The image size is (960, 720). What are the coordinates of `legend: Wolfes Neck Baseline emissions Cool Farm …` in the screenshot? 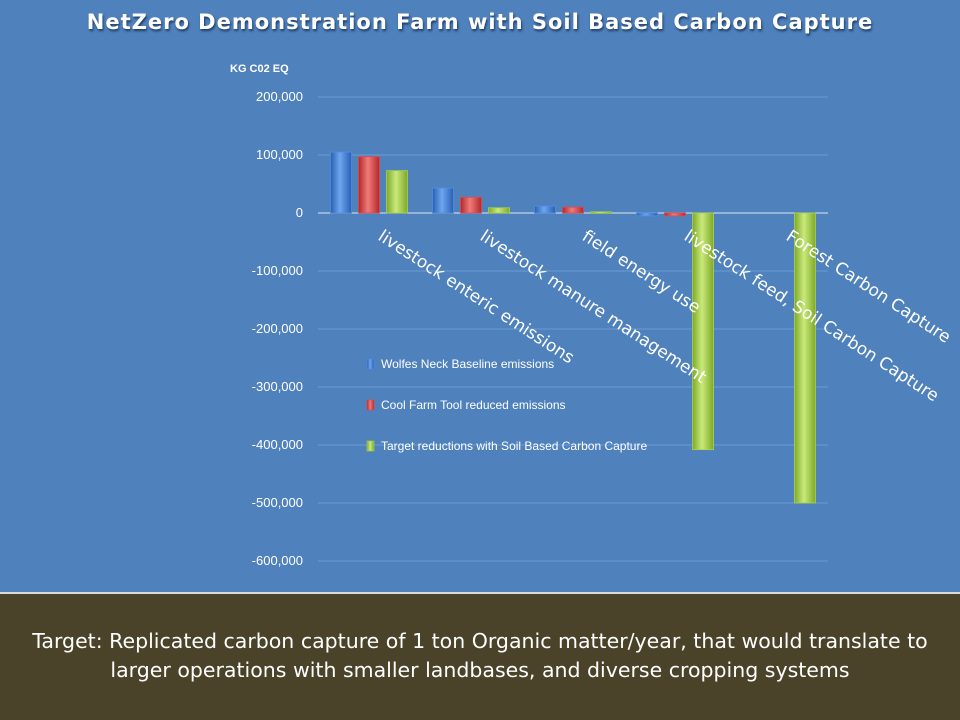 It's located at (506, 405).